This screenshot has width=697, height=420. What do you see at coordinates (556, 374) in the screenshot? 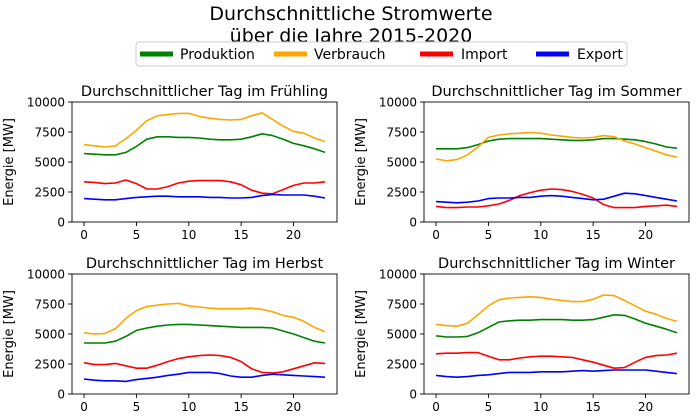
I see `series-line-export-winter` at bounding box center [556, 374].